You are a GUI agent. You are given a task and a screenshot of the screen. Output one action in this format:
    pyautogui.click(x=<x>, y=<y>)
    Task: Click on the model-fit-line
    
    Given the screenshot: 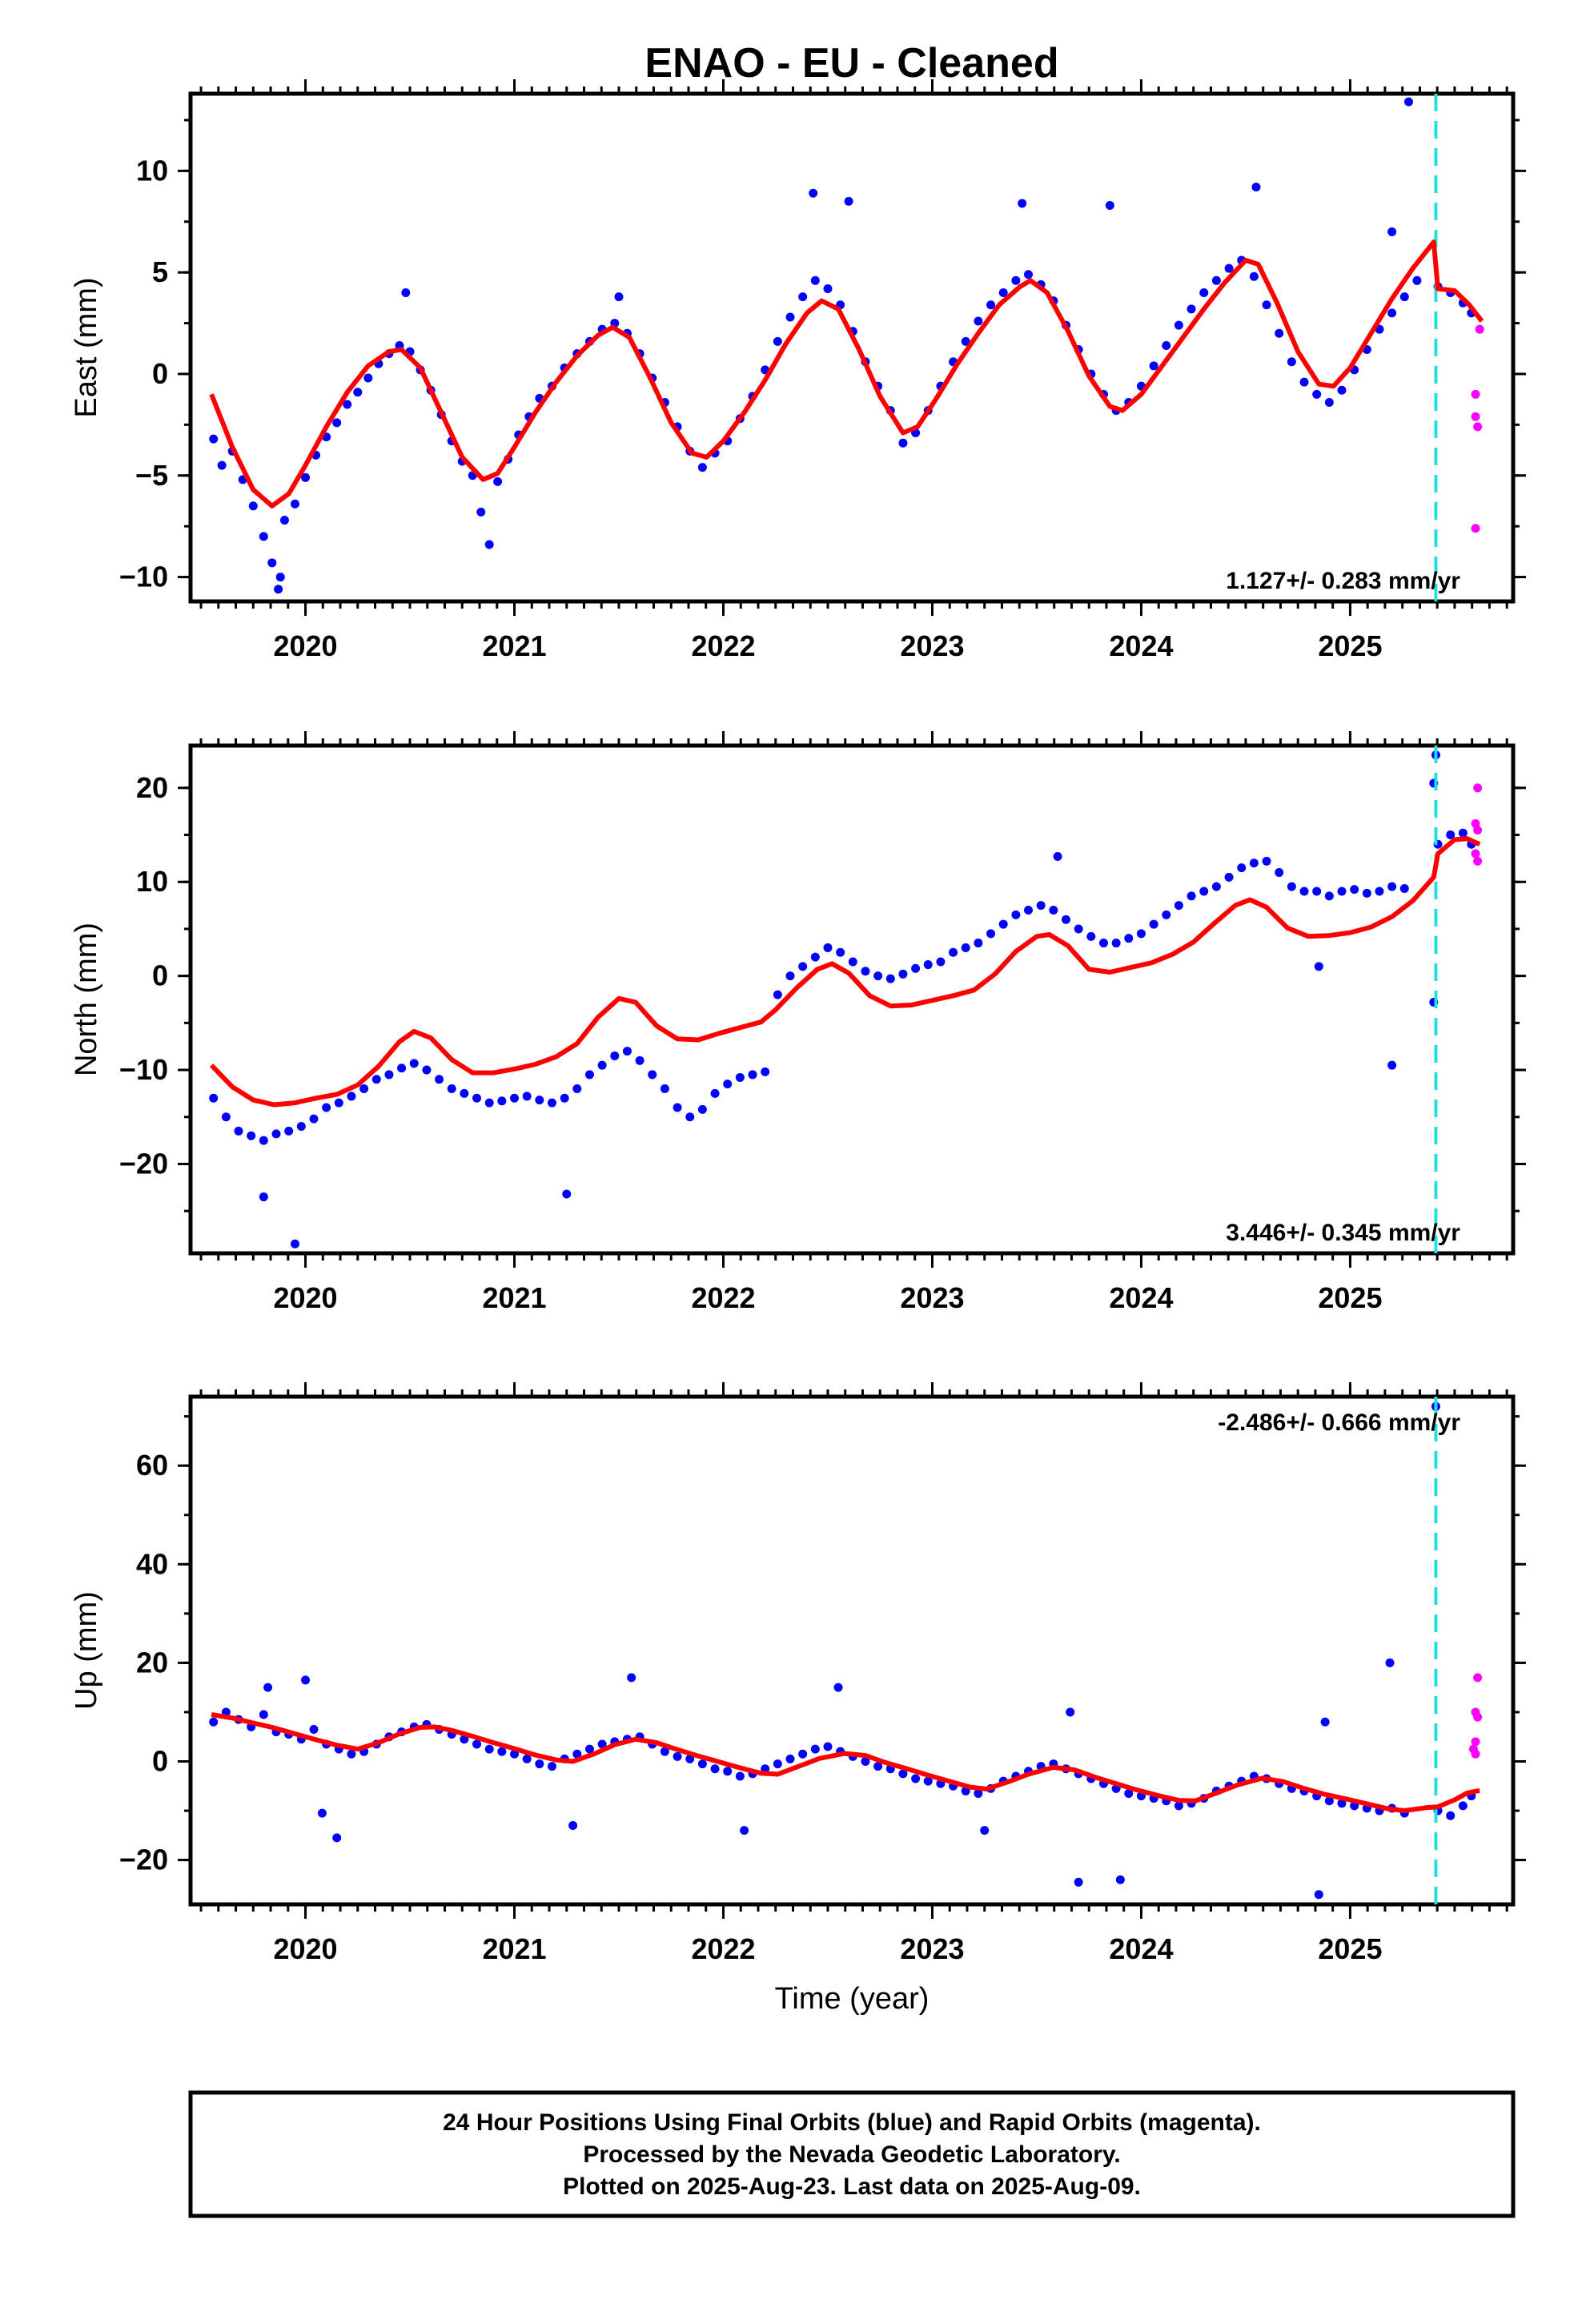 What is the action you would take?
    pyautogui.click(x=847, y=374)
    